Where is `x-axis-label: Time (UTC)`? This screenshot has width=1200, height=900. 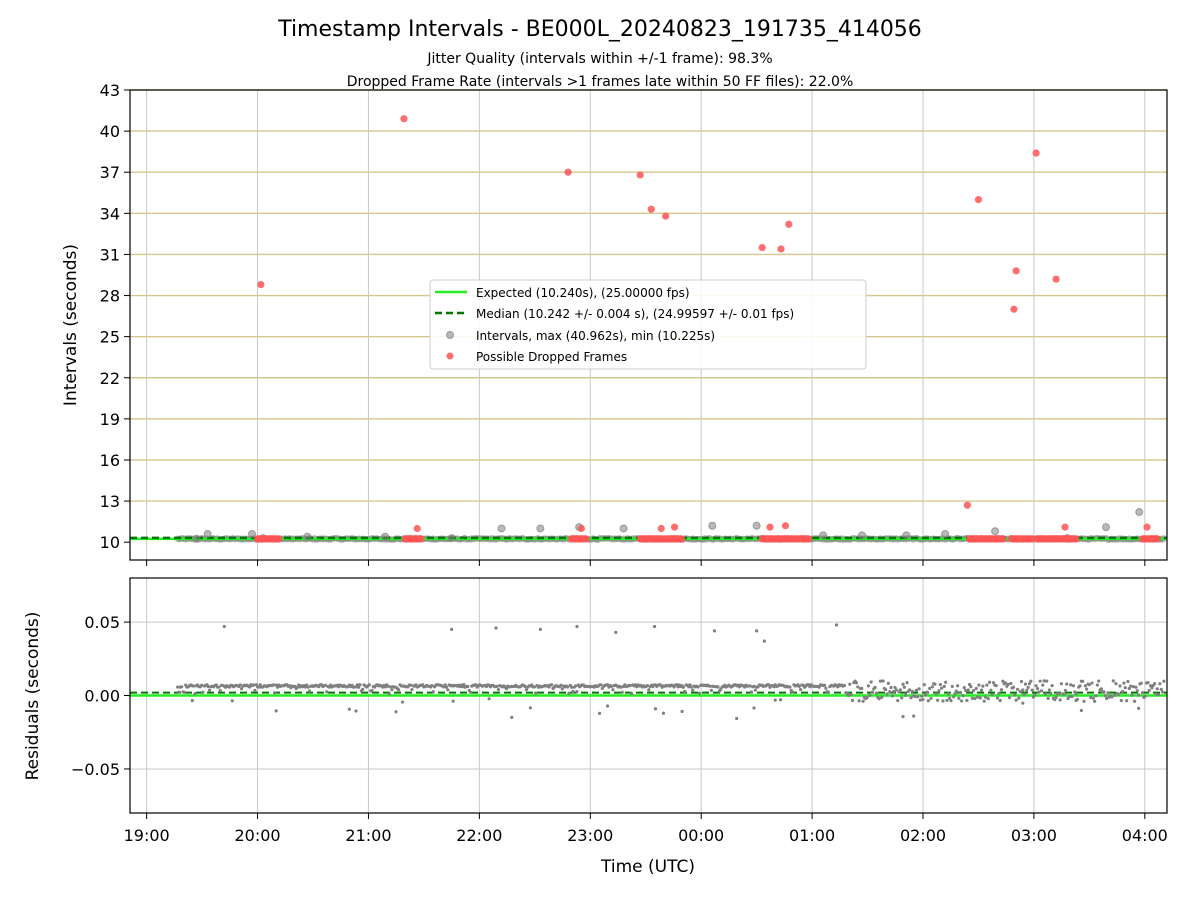
x-axis-label: Time (UTC) is located at coordinates (647, 867).